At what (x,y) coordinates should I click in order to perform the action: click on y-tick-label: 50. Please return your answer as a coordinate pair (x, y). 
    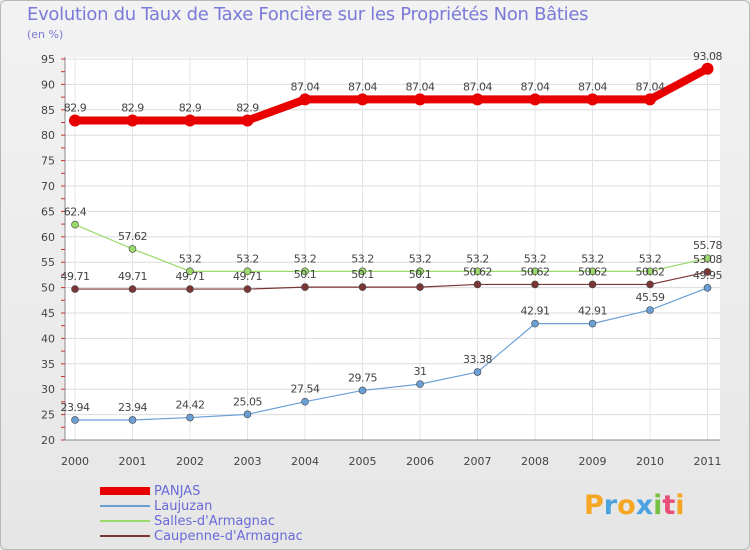
    Looking at the image, I should click on (48, 288).